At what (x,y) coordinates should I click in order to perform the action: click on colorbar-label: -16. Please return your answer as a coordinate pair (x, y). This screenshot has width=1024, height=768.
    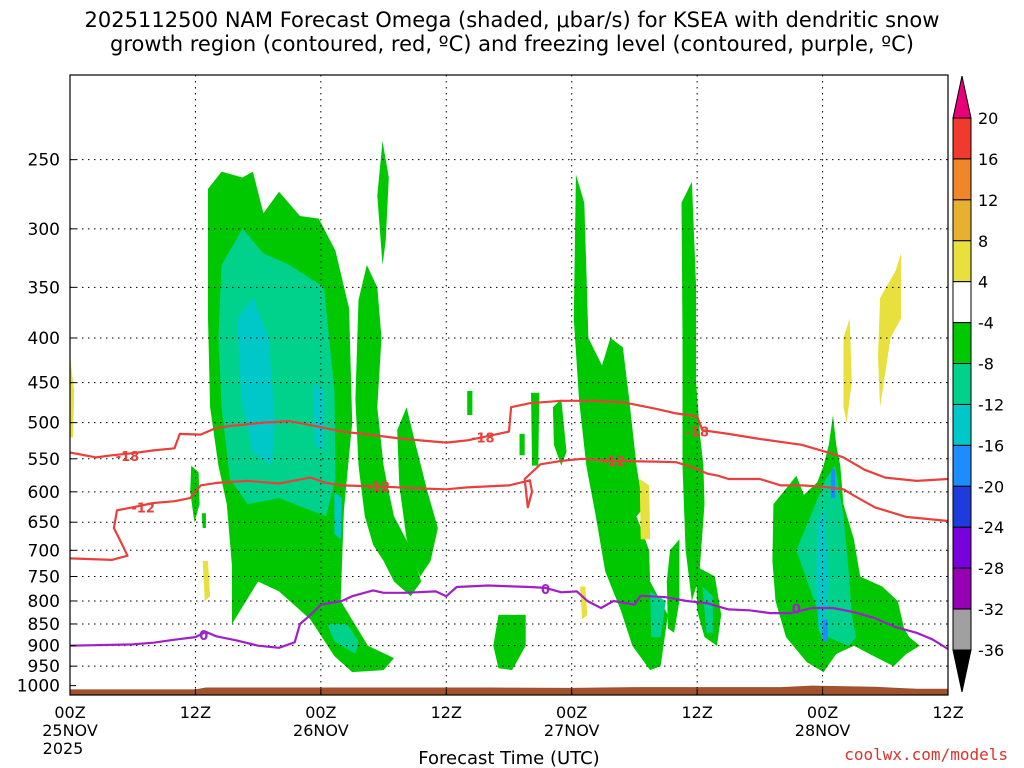
    Looking at the image, I should click on (991, 445).